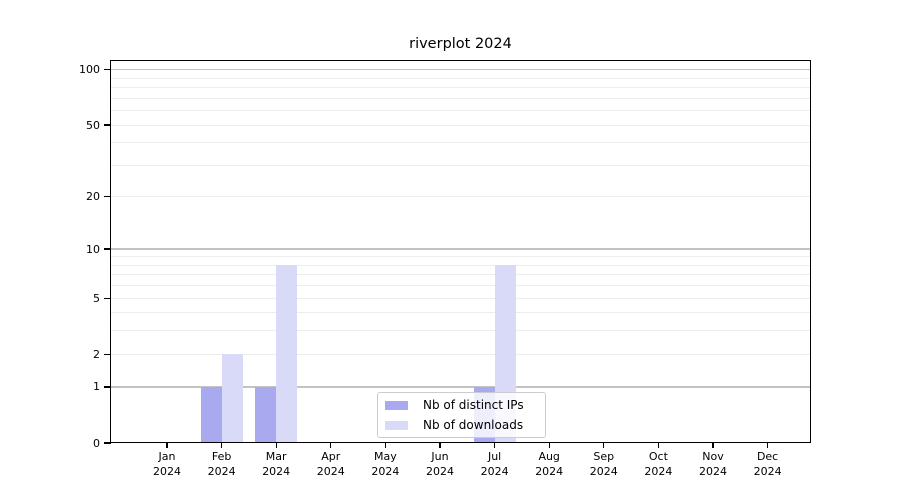  Describe the element at coordinates (96, 387) in the screenshot. I see `y-tick-label: 1` at that location.